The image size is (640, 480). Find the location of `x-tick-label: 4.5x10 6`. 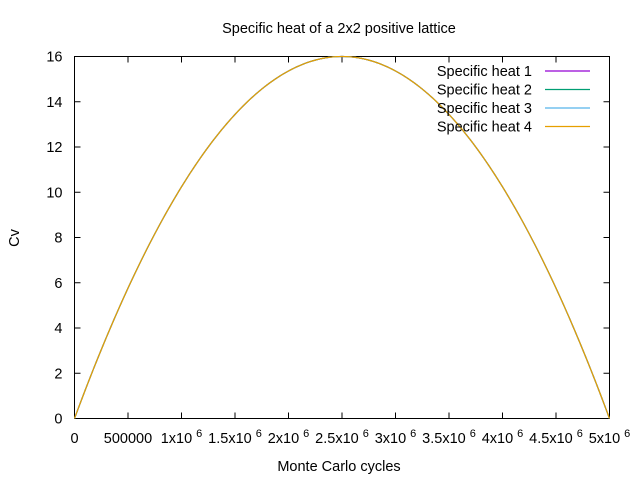

x-tick-label: 4.5x10 6 is located at coordinates (556, 437).